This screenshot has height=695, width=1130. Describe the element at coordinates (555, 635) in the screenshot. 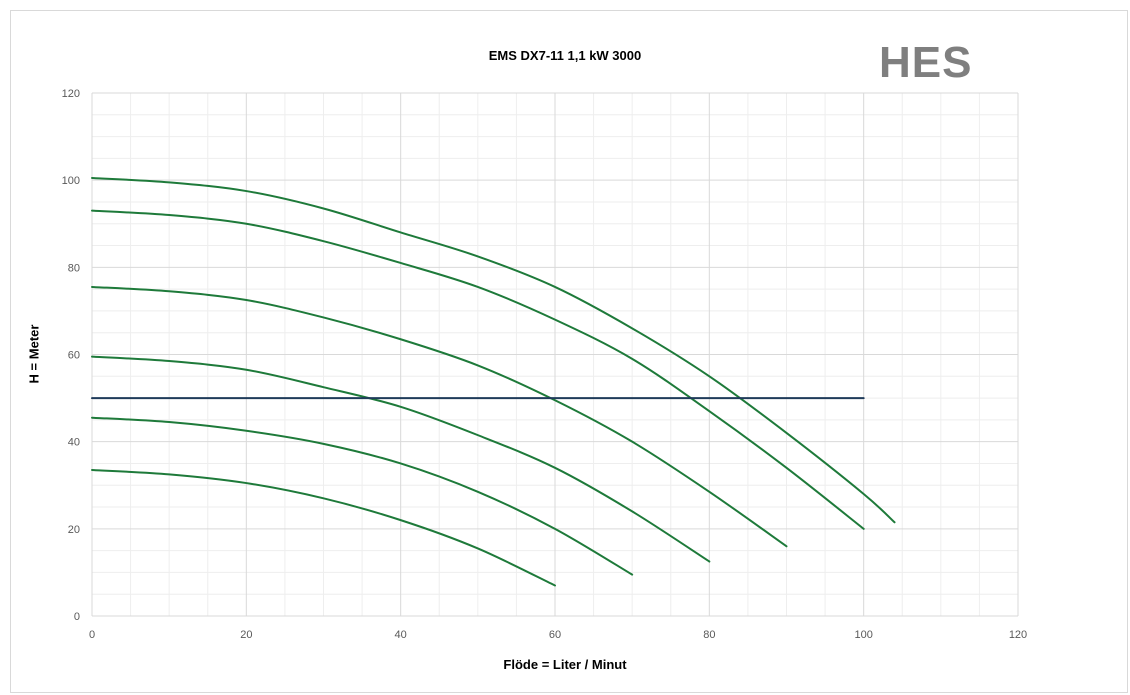

I see `x-tick-label: 60` at that location.